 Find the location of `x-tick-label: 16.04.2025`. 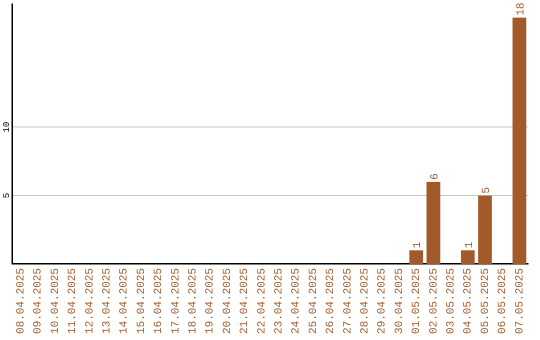

x-tick-label: 16.04.2025 is located at coordinates (159, 301).